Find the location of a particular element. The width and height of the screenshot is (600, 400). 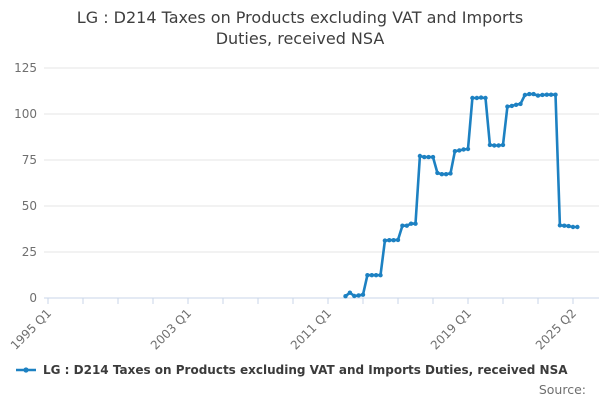

data-point-2022 Q4 is located at coordinates (533, 94).